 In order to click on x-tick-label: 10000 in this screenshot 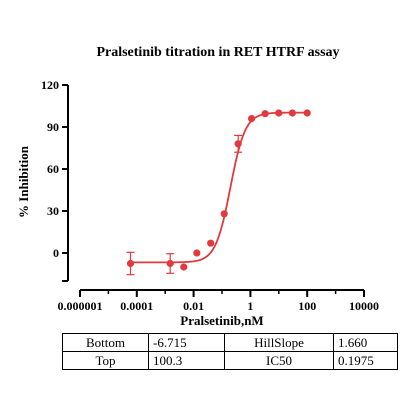, I will do `click(364, 306)`.